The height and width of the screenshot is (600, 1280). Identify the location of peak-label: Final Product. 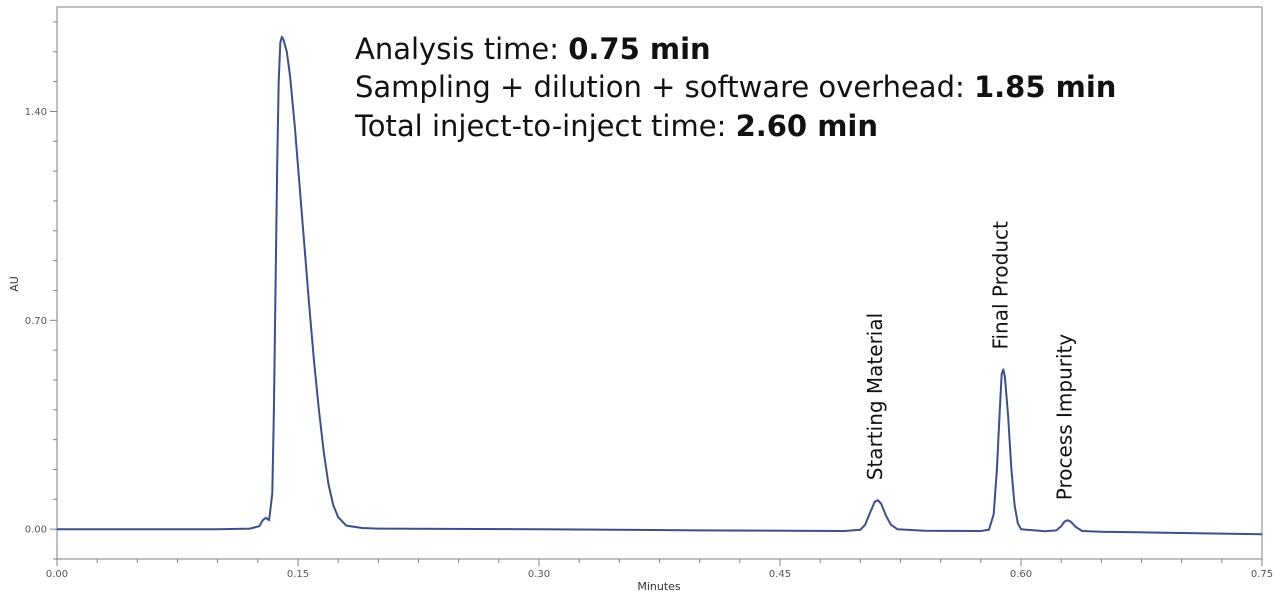
(1000, 285).